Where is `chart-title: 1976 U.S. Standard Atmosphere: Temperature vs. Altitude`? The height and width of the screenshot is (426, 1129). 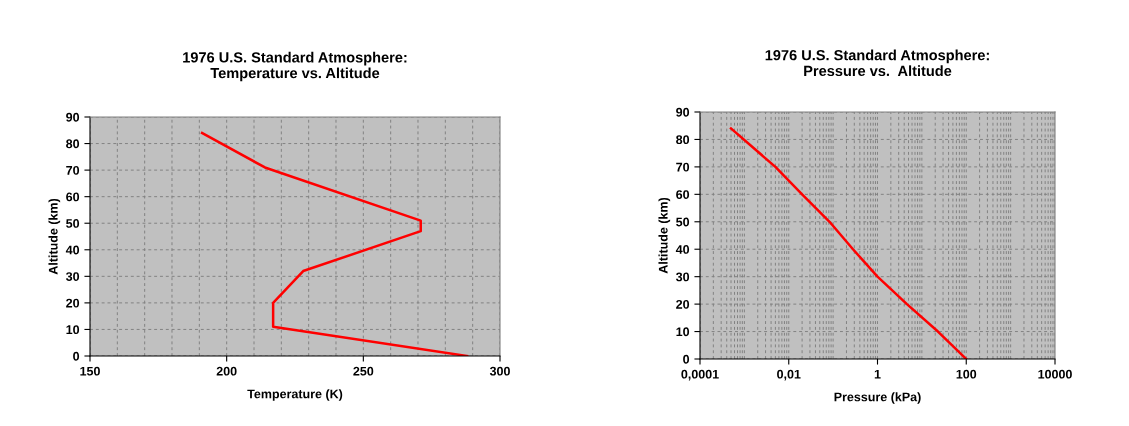
chart-title: 1976 U.S. Standard Atmosphere: Temperature vs. Altitude is located at coordinates (295, 66).